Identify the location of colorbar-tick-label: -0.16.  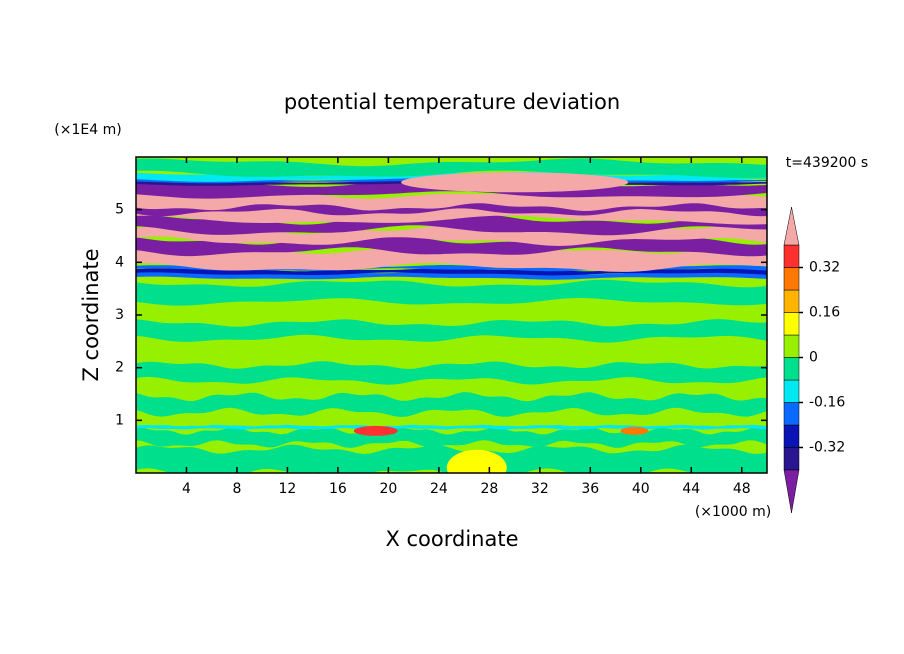
(827, 403).